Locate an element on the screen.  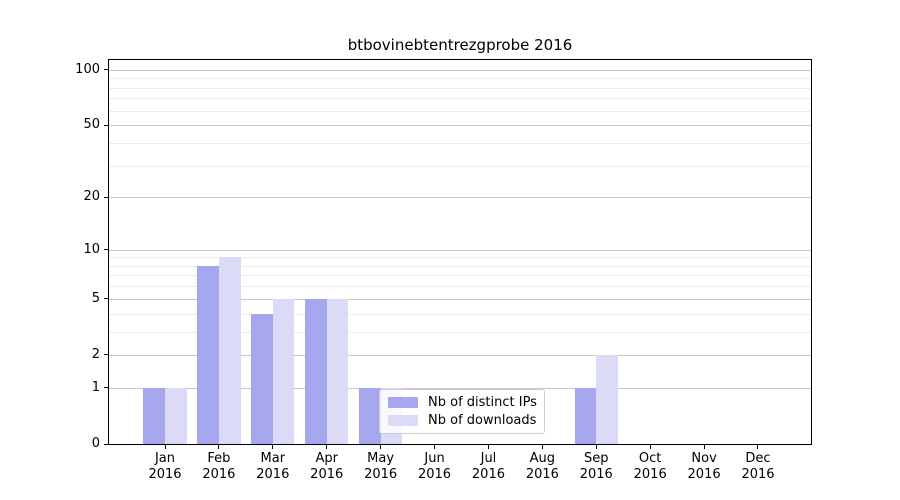
x-tick-label: Apr 2016 is located at coordinates (327, 466).